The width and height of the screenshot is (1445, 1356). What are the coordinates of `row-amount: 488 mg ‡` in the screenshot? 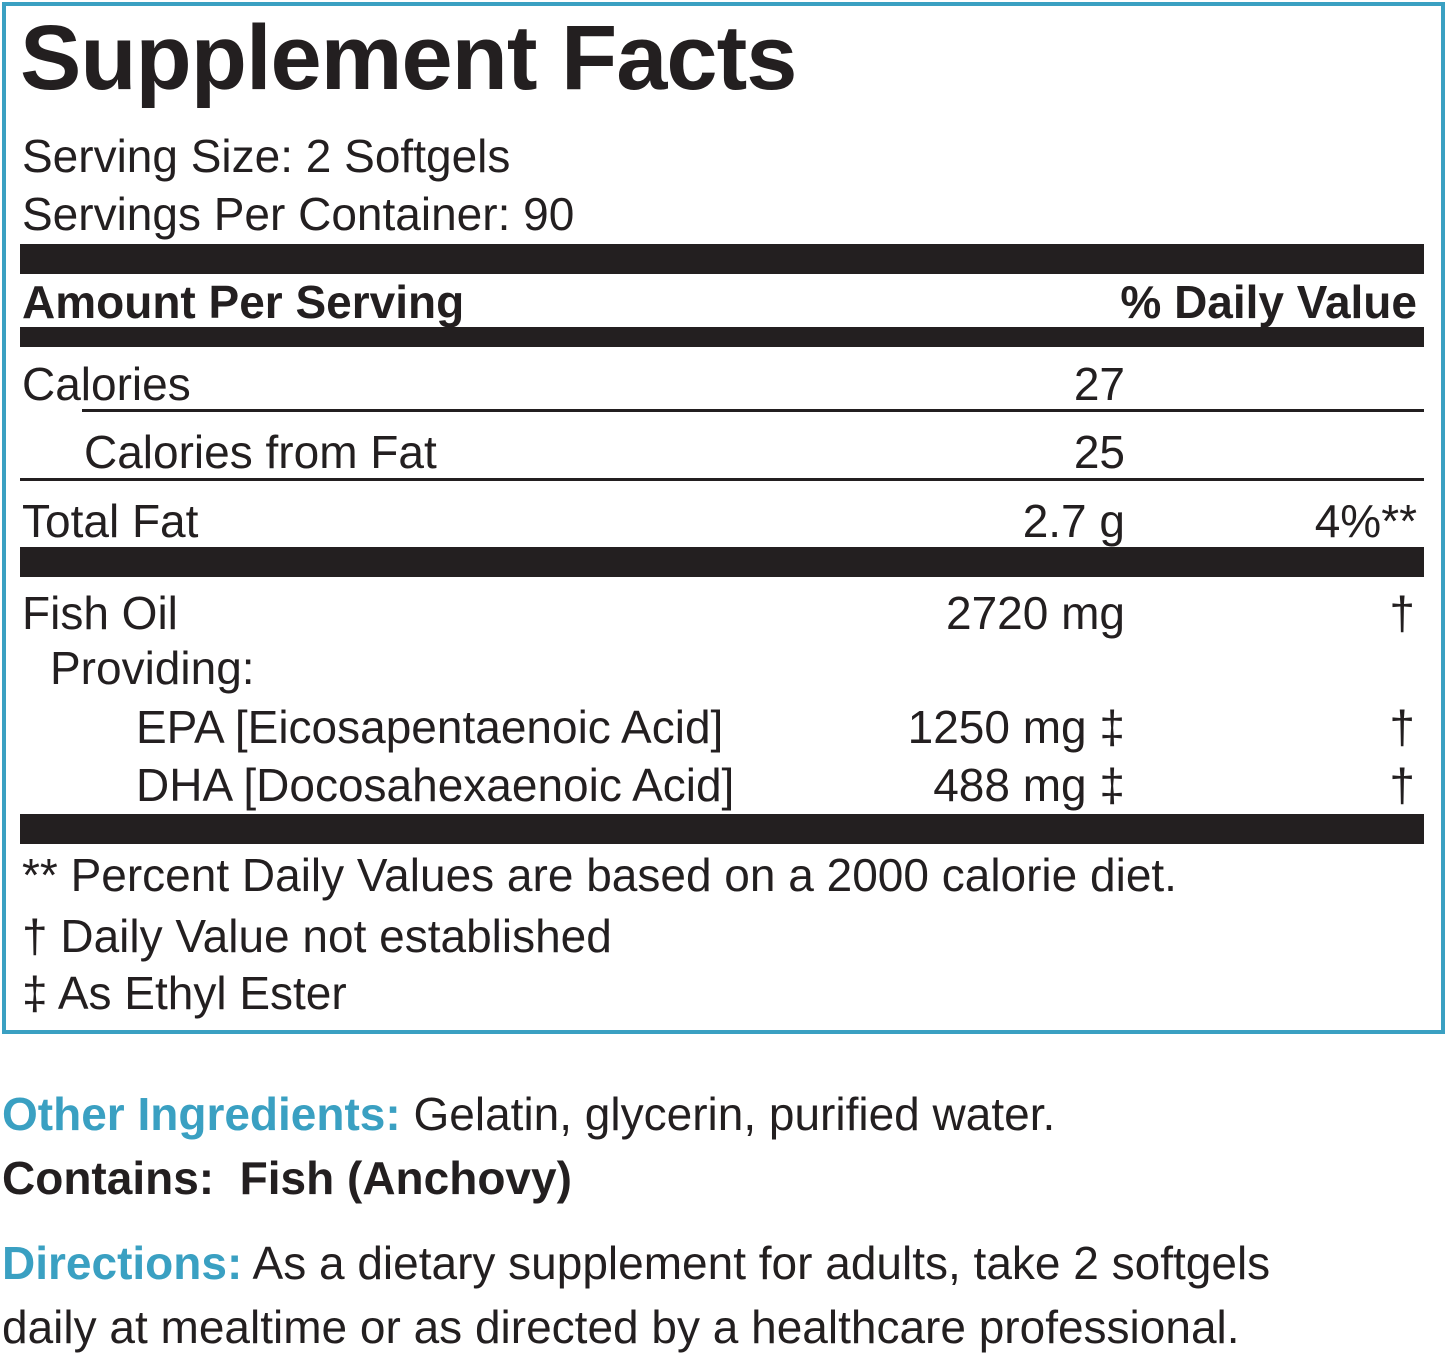 It's located at (1029, 785).